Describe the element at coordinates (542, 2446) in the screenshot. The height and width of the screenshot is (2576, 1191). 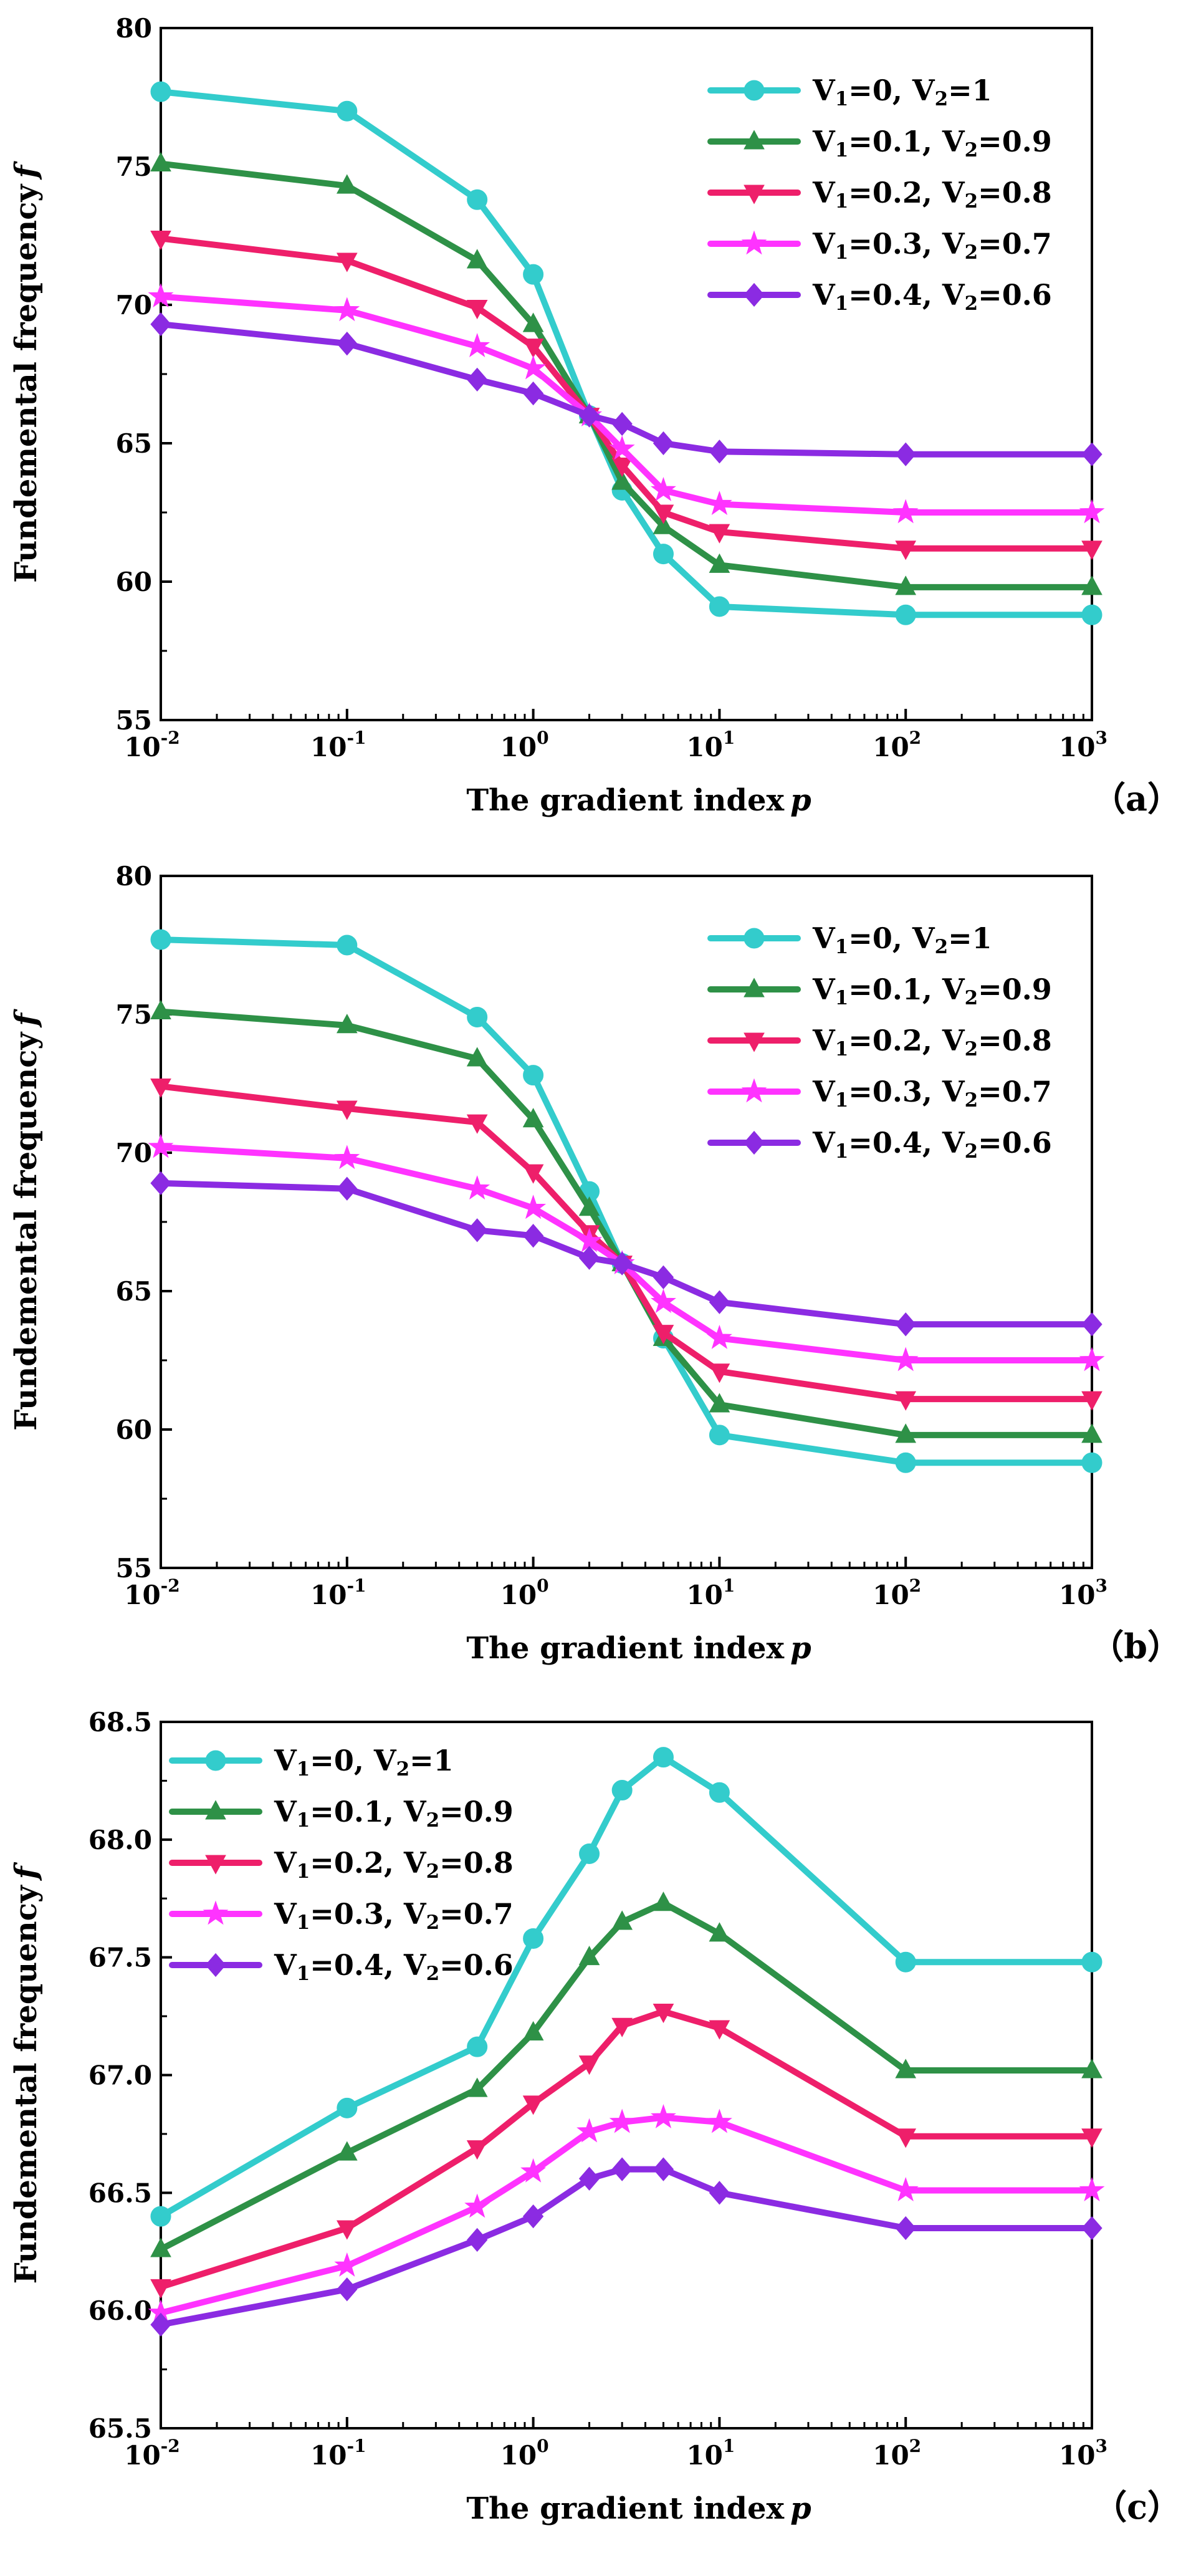
I see `x-tick-exponent: 0` at that location.